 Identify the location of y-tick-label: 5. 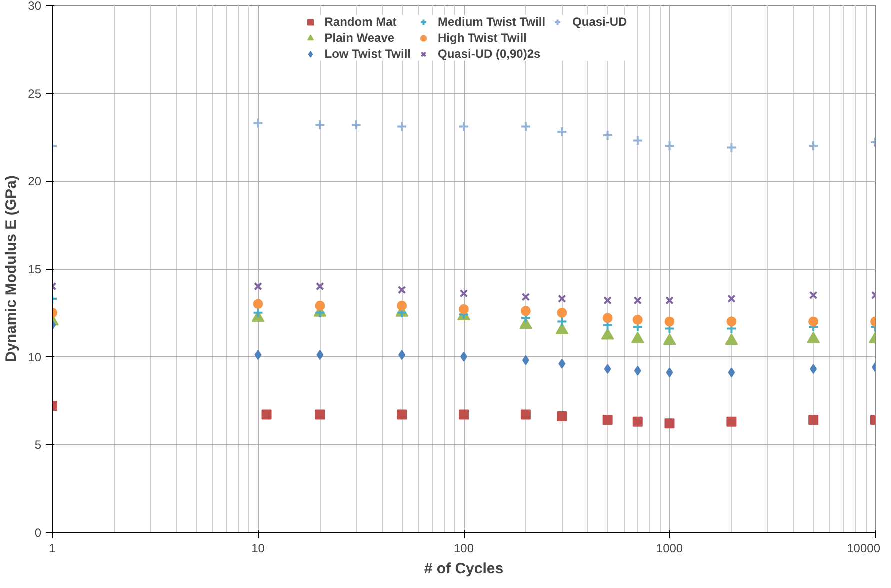
(38, 445).